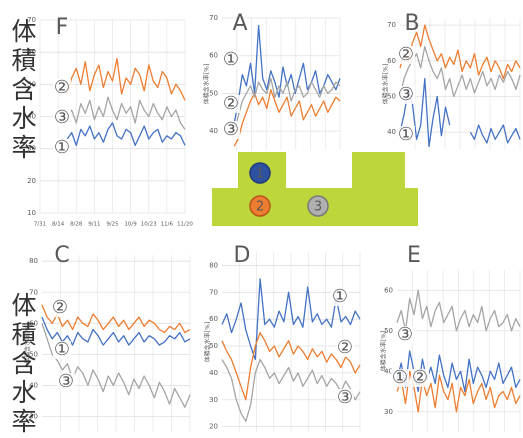 The image size is (523, 438). Describe the element at coordinates (40, 225) in the screenshot. I see `x-tick-label: 7/31` at that location.